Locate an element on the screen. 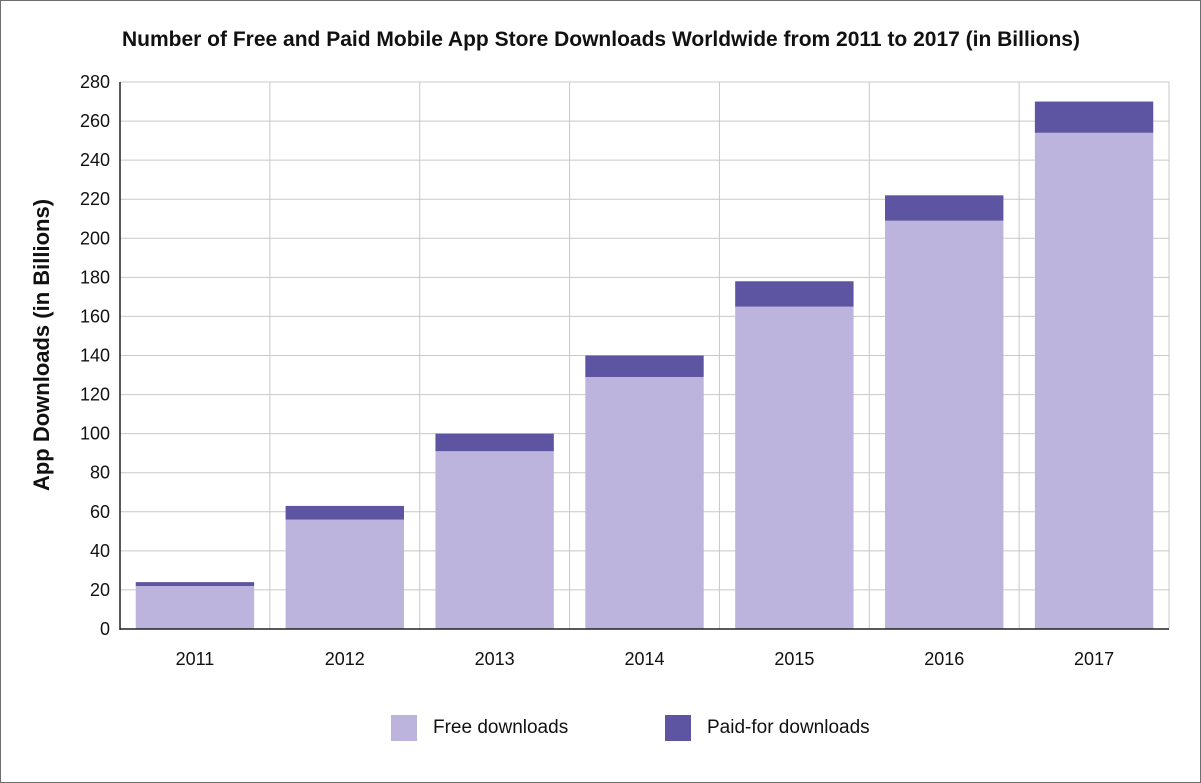 The width and height of the screenshot is (1201, 783). x-tick-label: 2013 is located at coordinates (495, 659).